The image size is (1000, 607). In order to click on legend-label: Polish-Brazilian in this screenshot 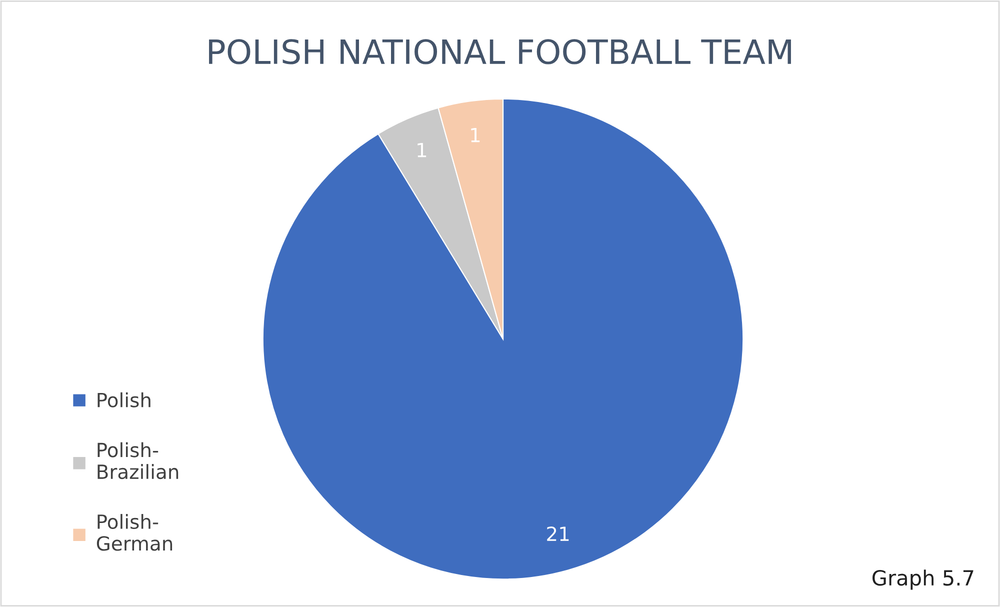, I will do `click(138, 461)`.